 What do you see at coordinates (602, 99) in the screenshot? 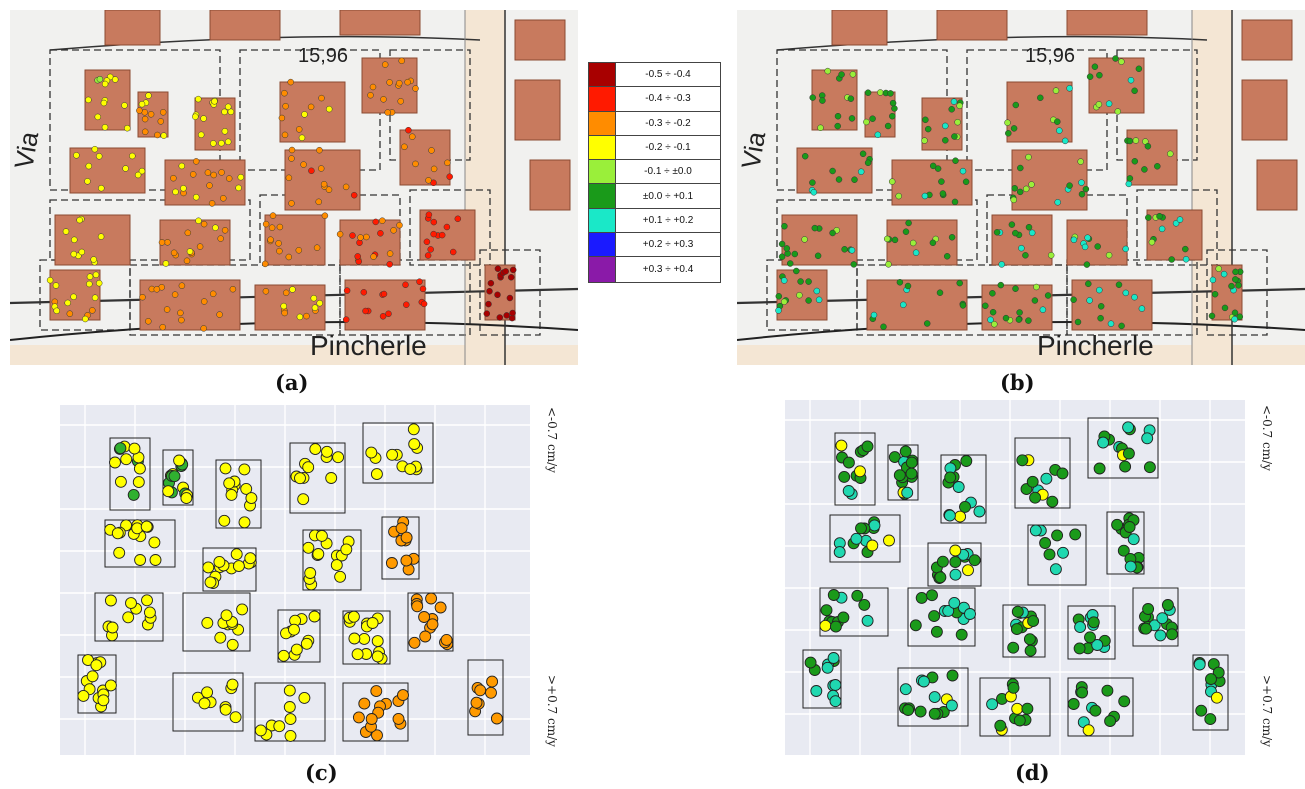
I see `legend-swatch` at bounding box center [602, 99].